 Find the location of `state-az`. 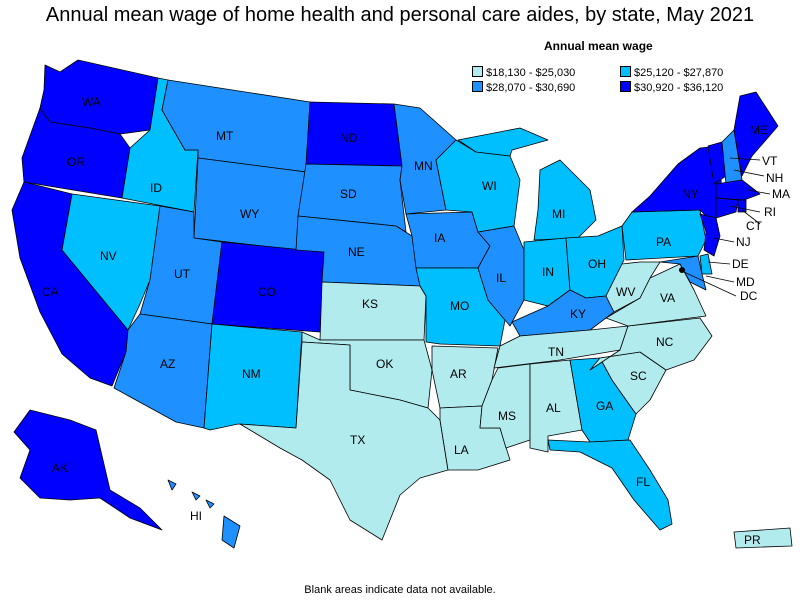

state-az is located at coordinates (163, 371).